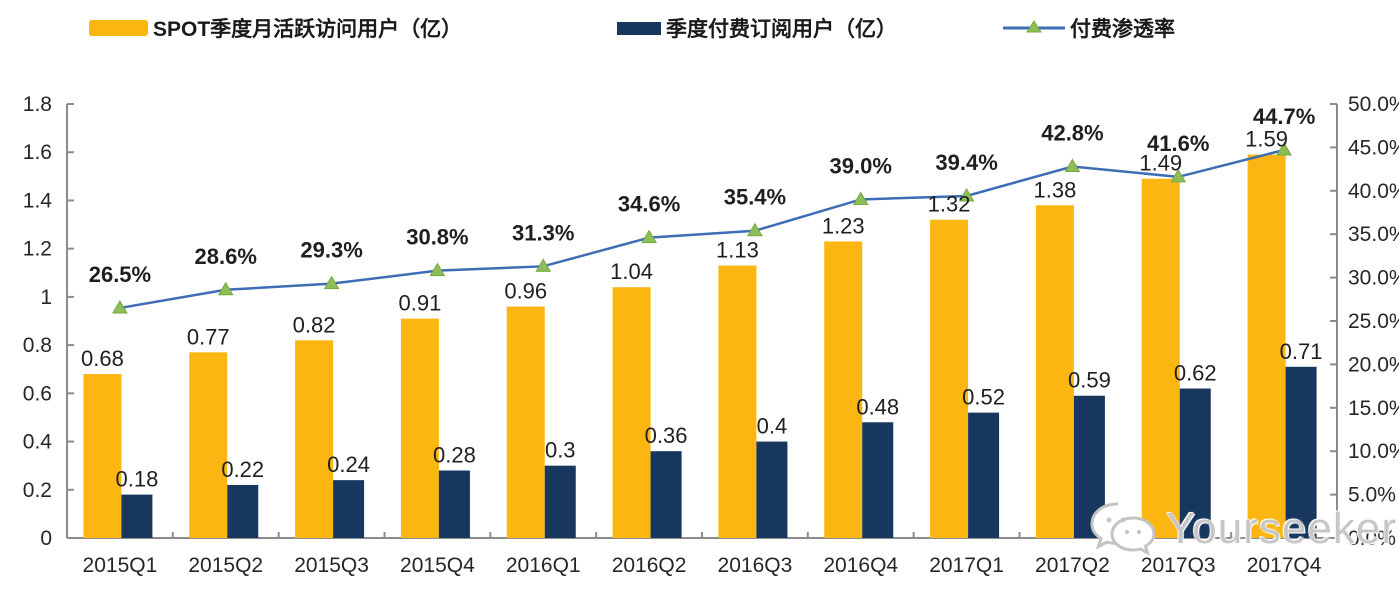 The height and width of the screenshot is (596, 1399). What do you see at coordinates (1372, 495) in the screenshot?
I see `right-axis-tick-label: 5.0%` at bounding box center [1372, 495].